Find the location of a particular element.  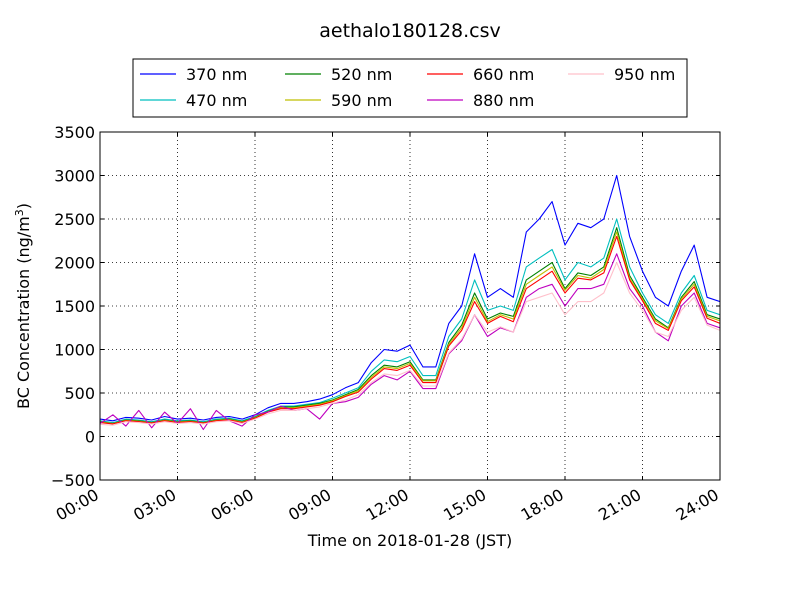

y-tick-label: −500 is located at coordinates (73, 480).